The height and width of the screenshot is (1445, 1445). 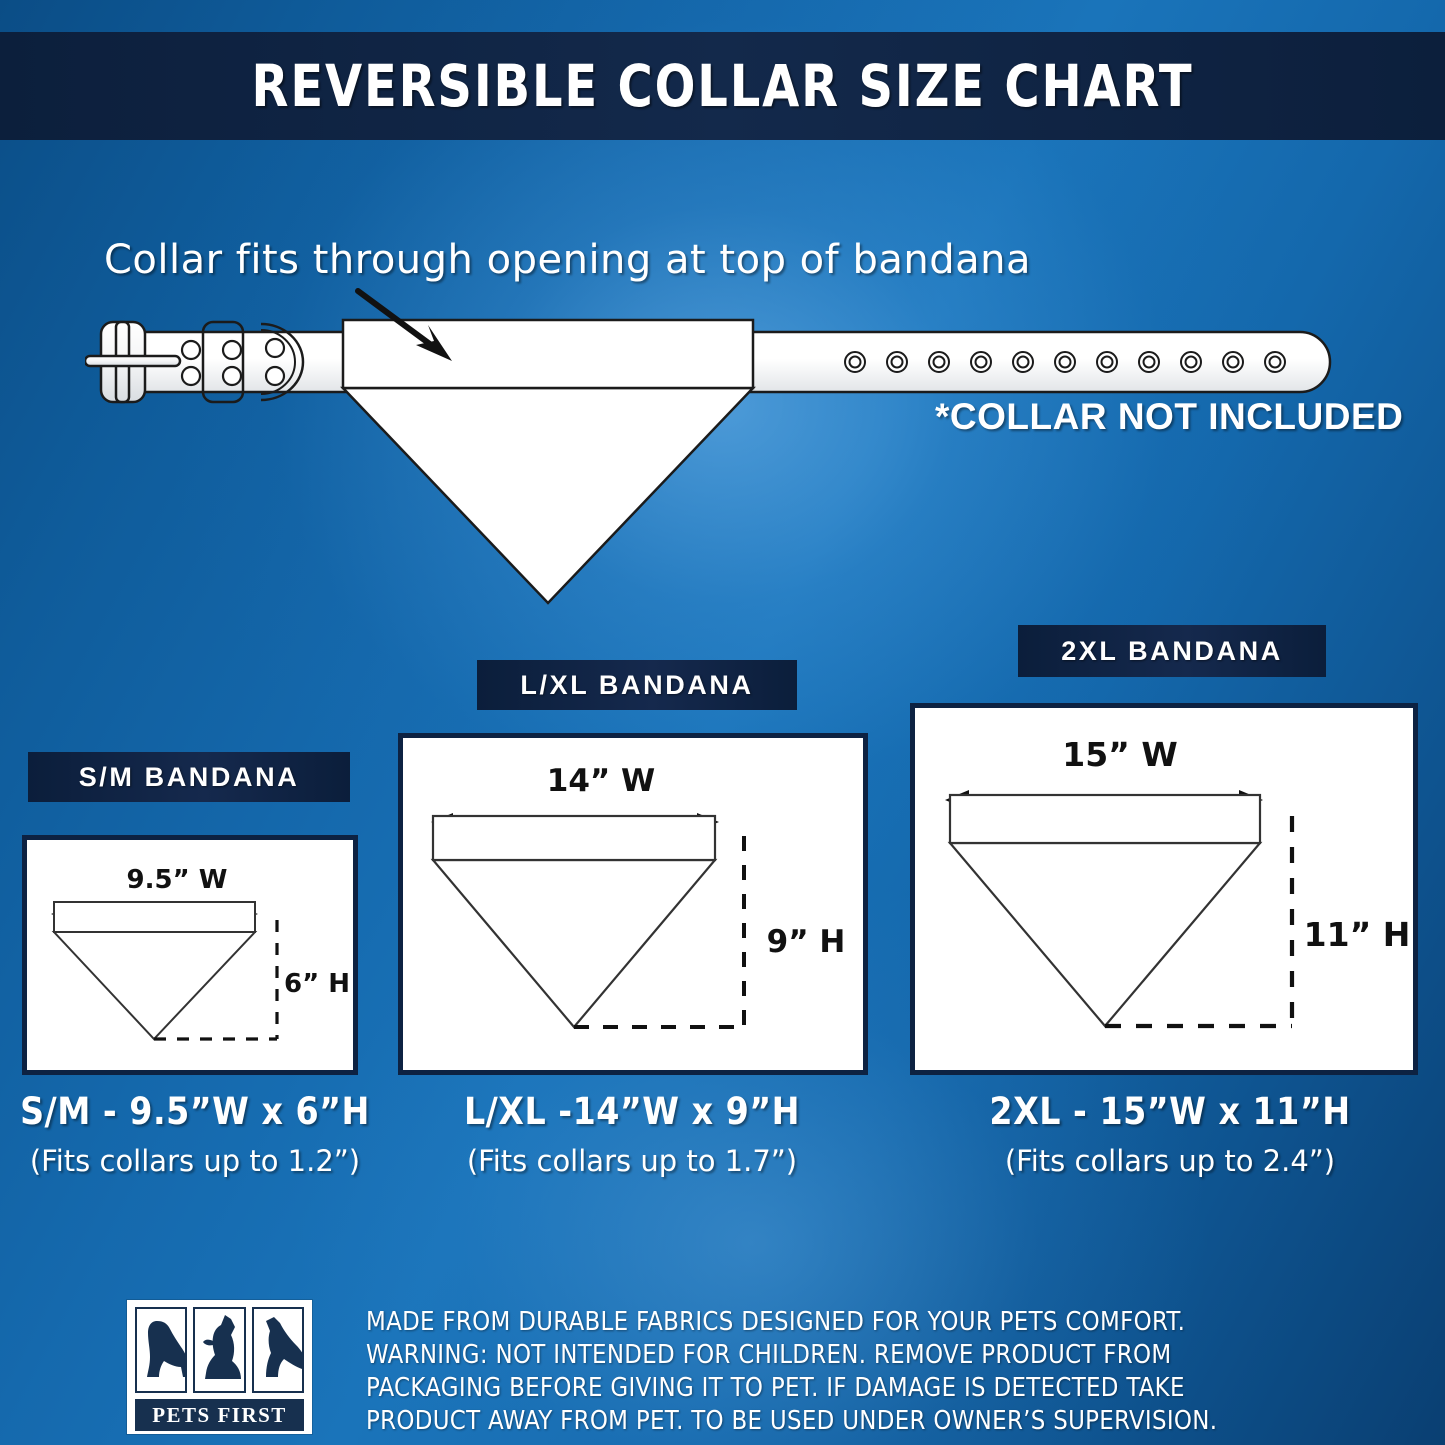 What do you see at coordinates (1357, 934) in the screenshot?
I see `2xl-height-dim-label: 11” H` at bounding box center [1357, 934].